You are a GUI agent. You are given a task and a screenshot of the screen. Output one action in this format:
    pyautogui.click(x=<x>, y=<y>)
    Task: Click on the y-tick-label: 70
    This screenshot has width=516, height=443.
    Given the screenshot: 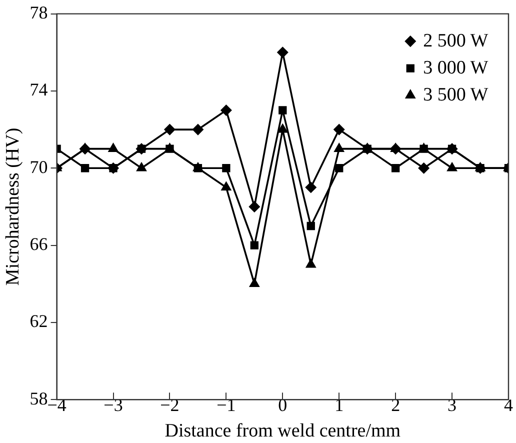 What is the action you would take?
    pyautogui.click(x=39, y=166)
    